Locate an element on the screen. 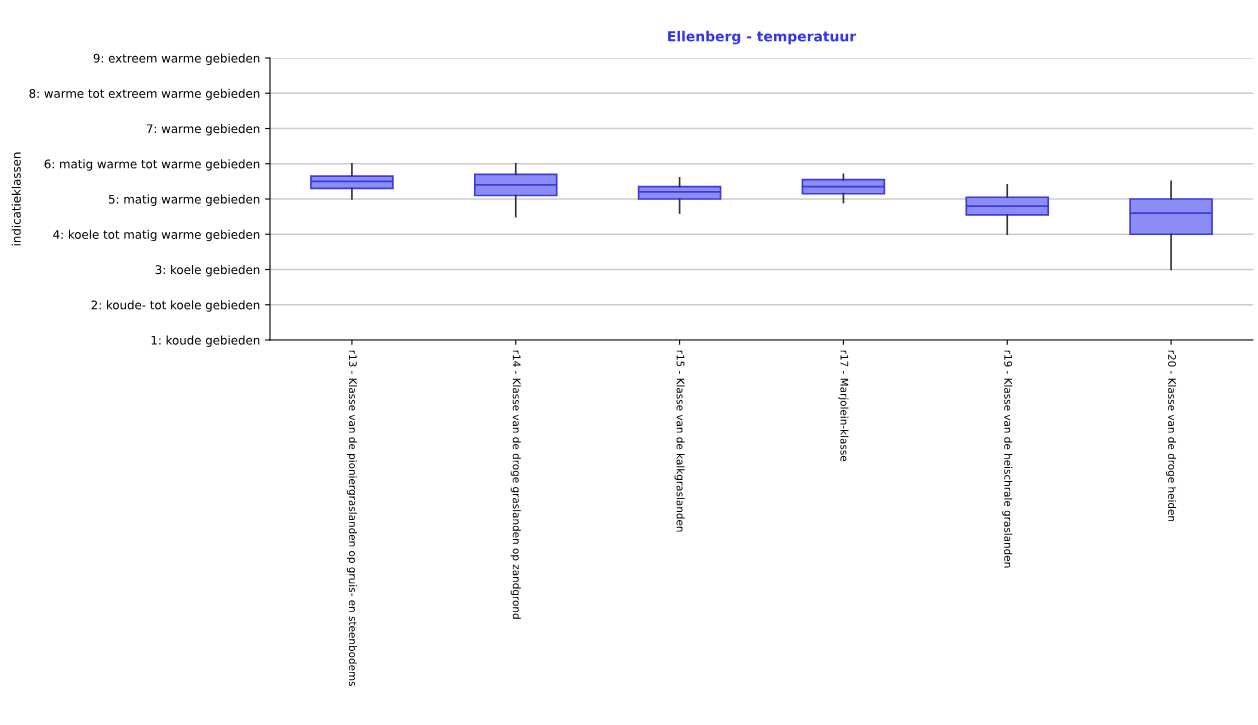 This screenshot has height=725, width=1258. y-axis-title: indicatieklassen is located at coordinates (16, 199).